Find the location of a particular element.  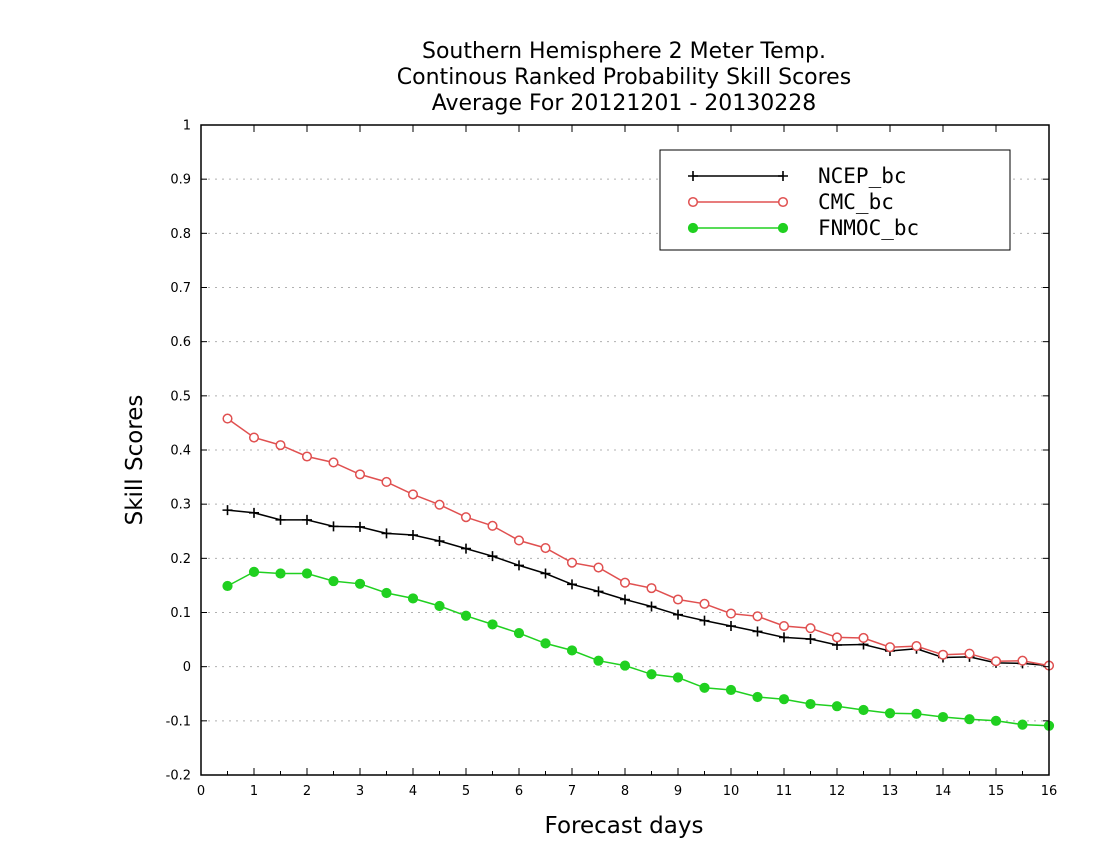

legend-box is located at coordinates (835, 200).